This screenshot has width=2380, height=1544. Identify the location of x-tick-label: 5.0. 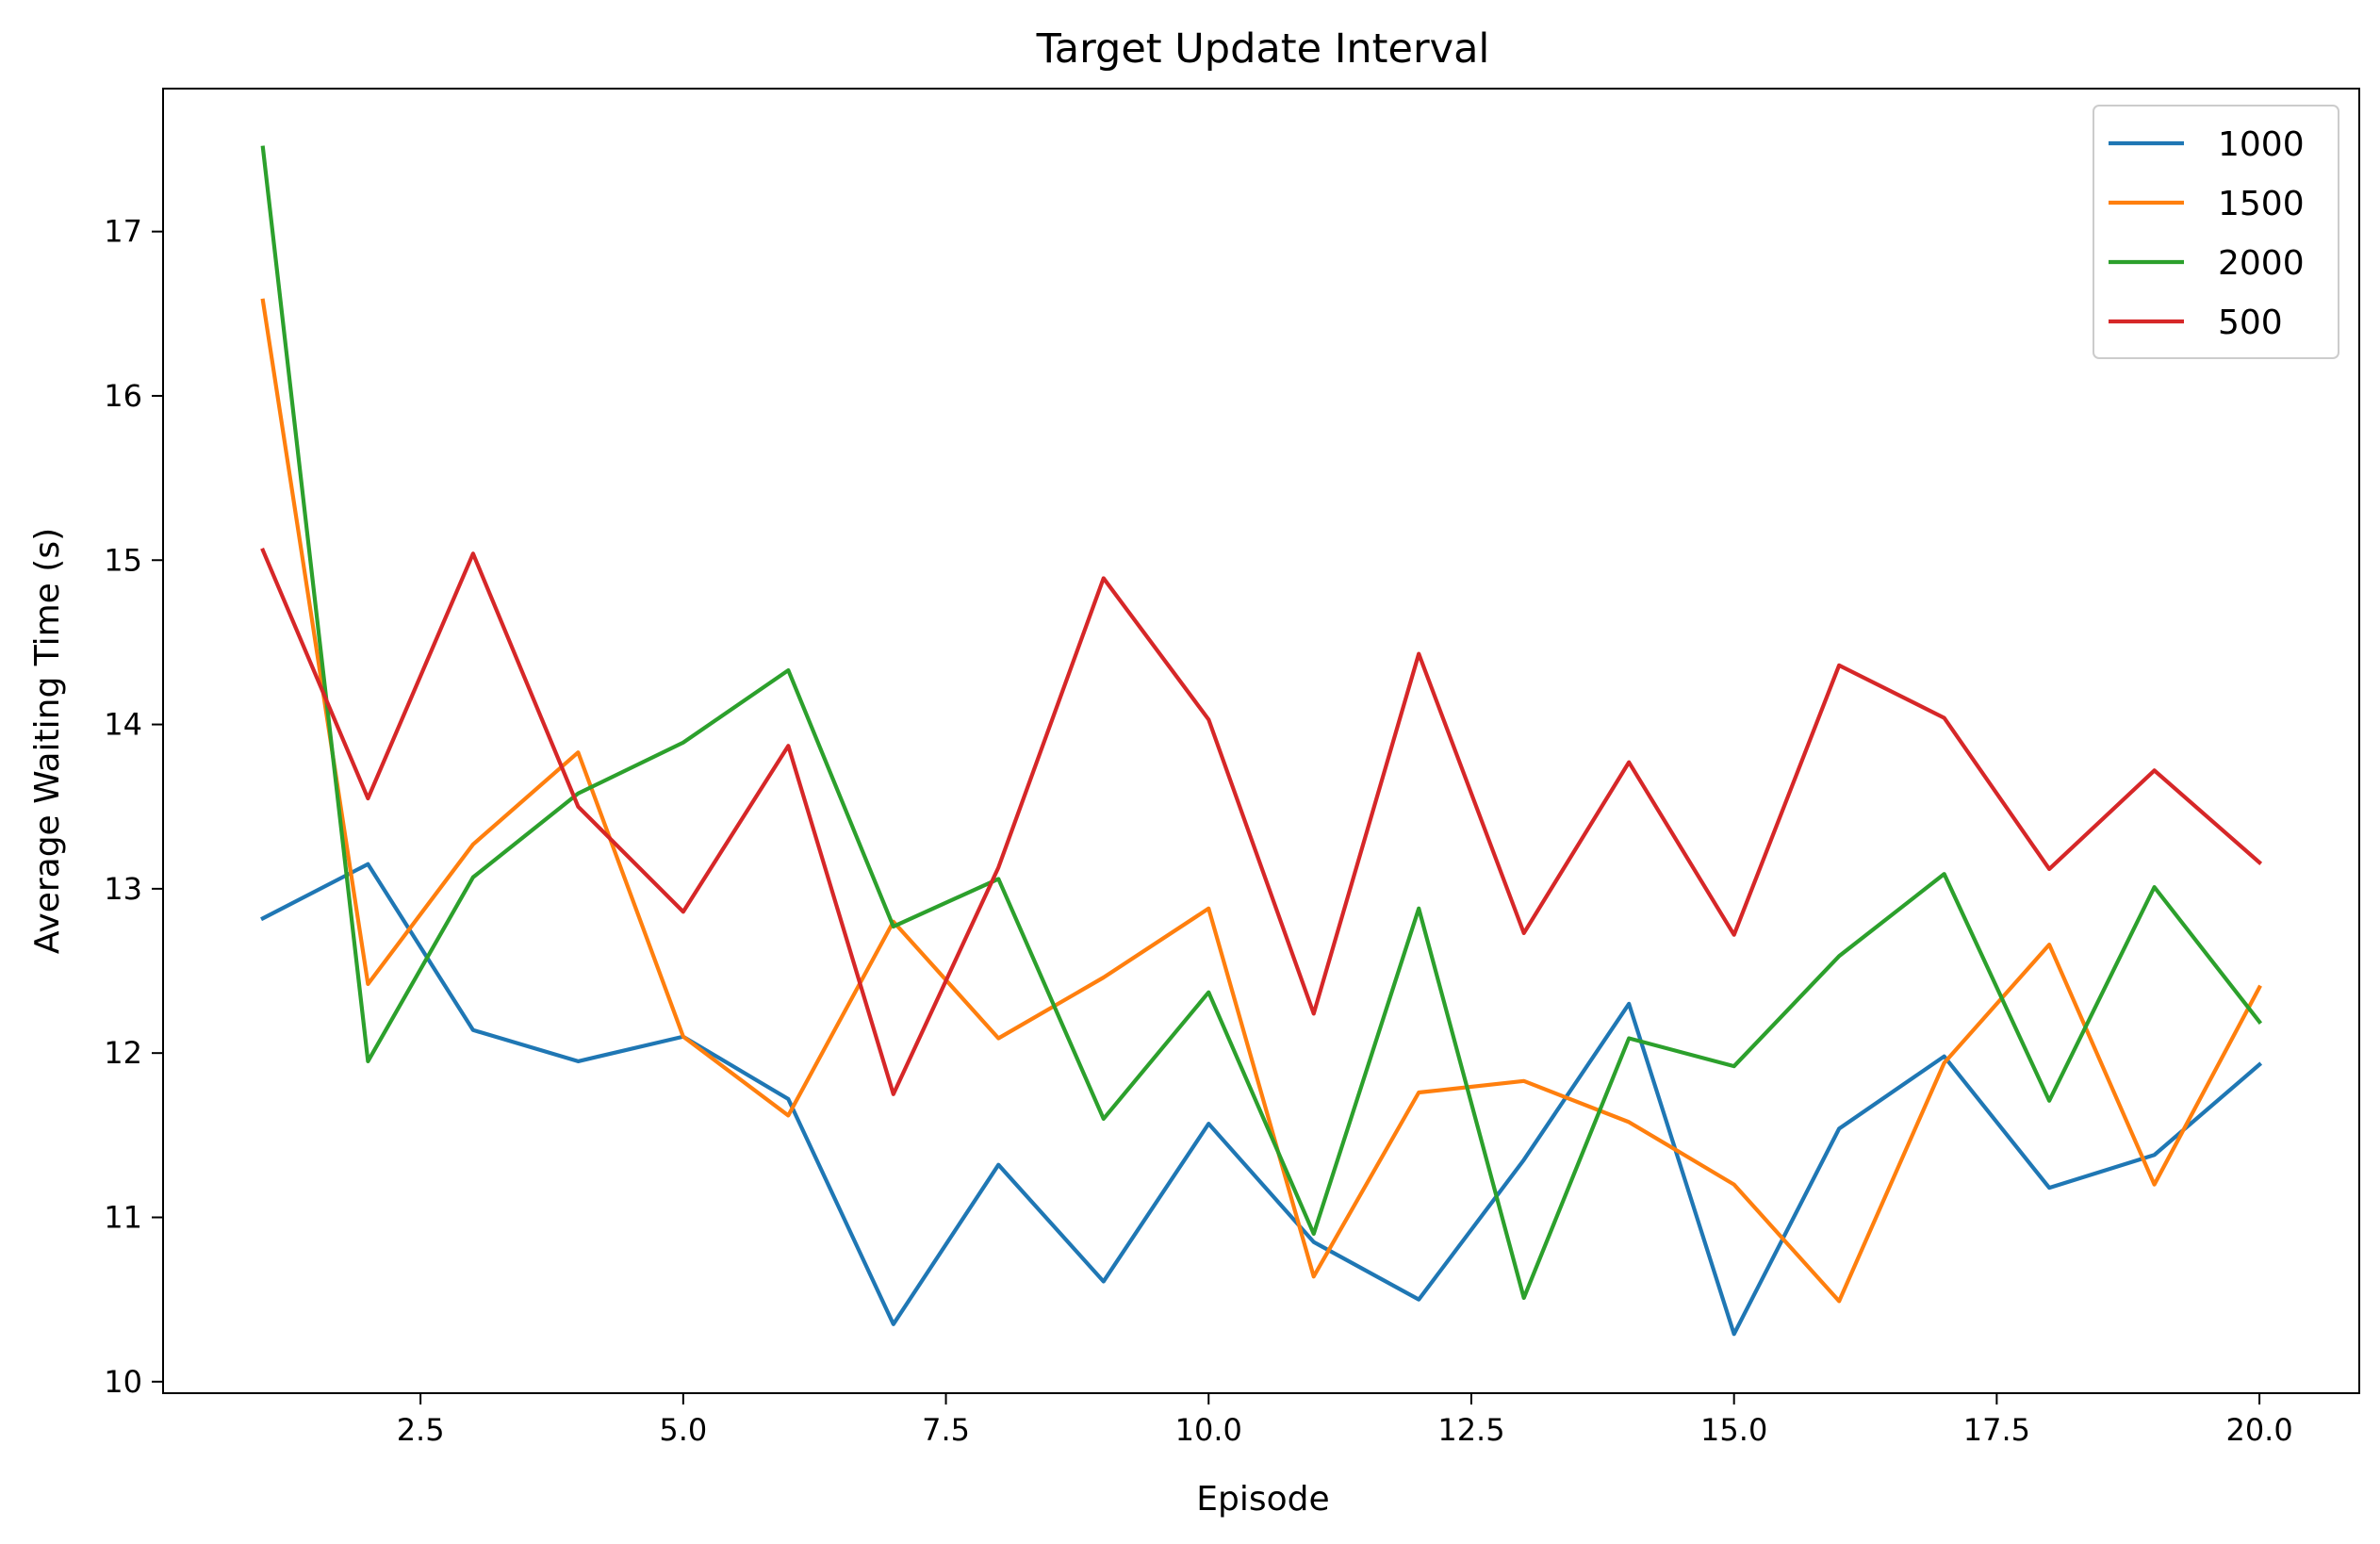
(683, 1430).